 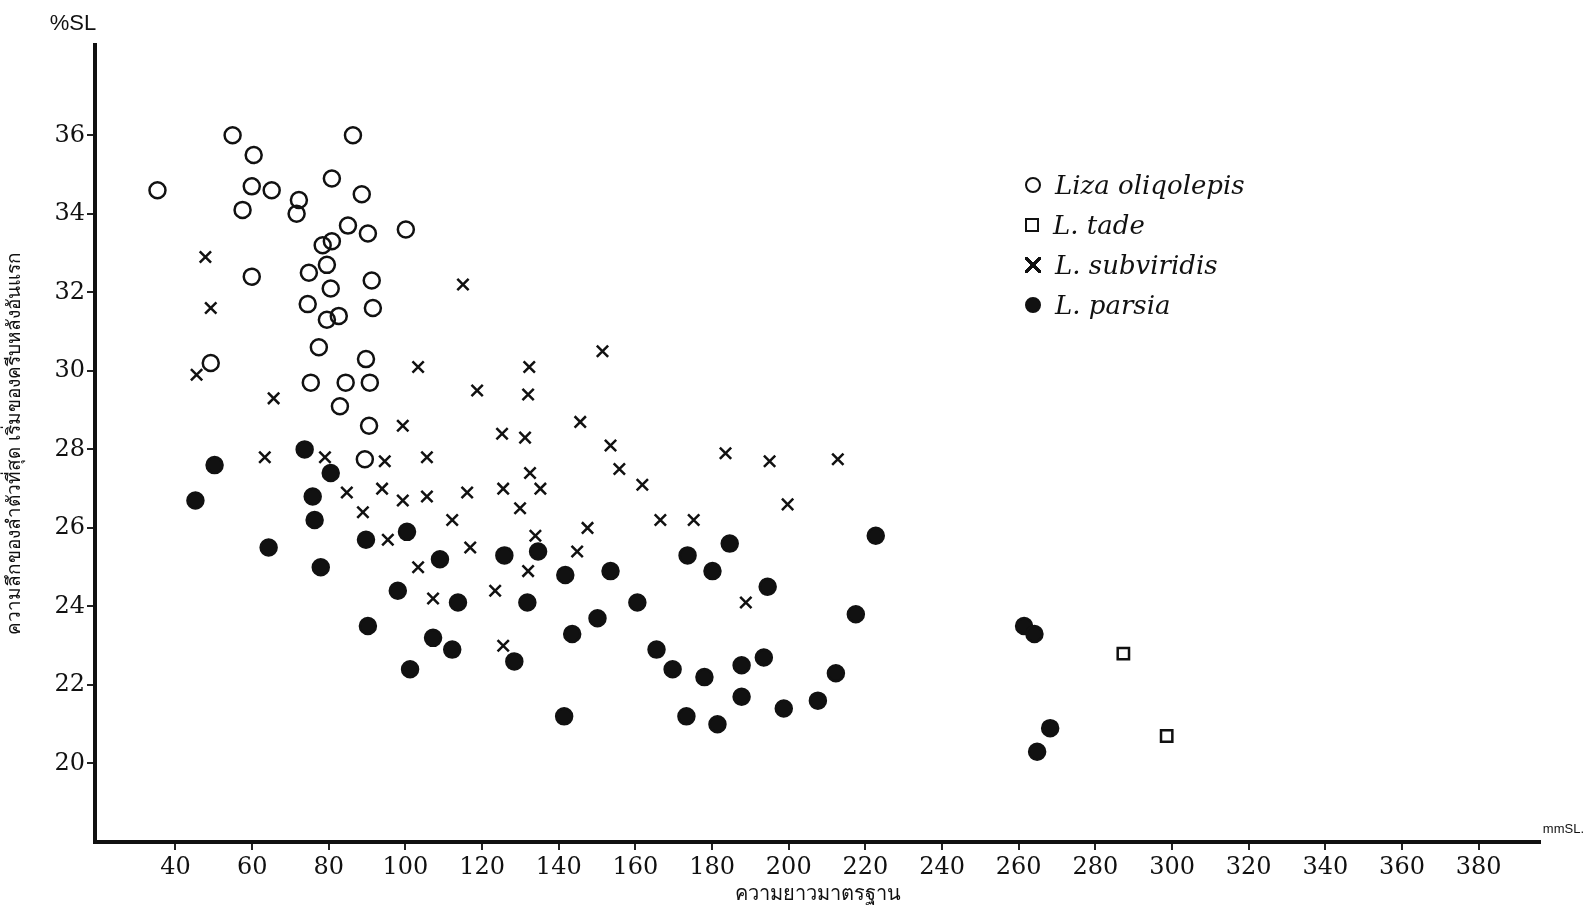 I want to click on x-tick-label: 200, so click(x=788, y=865).